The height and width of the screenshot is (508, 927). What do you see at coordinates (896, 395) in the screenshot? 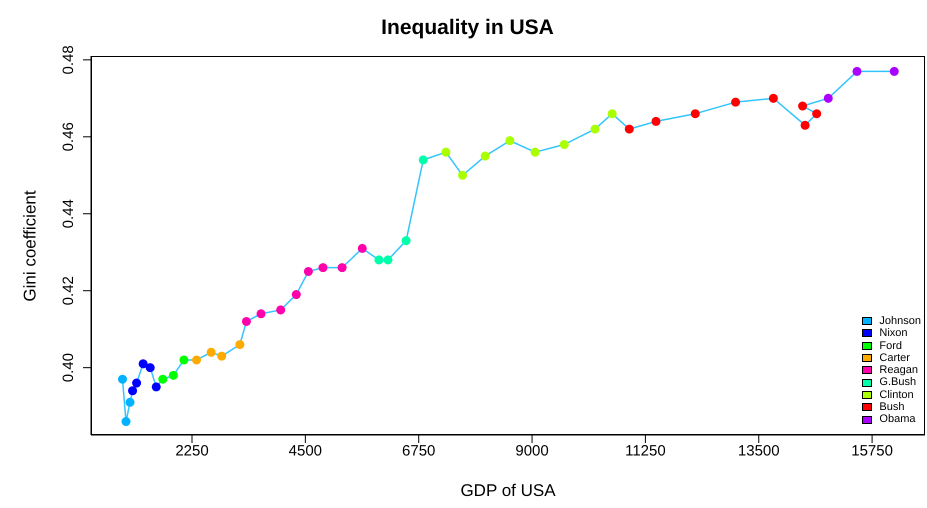
I see `legend-label: Clinton` at bounding box center [896, 395].